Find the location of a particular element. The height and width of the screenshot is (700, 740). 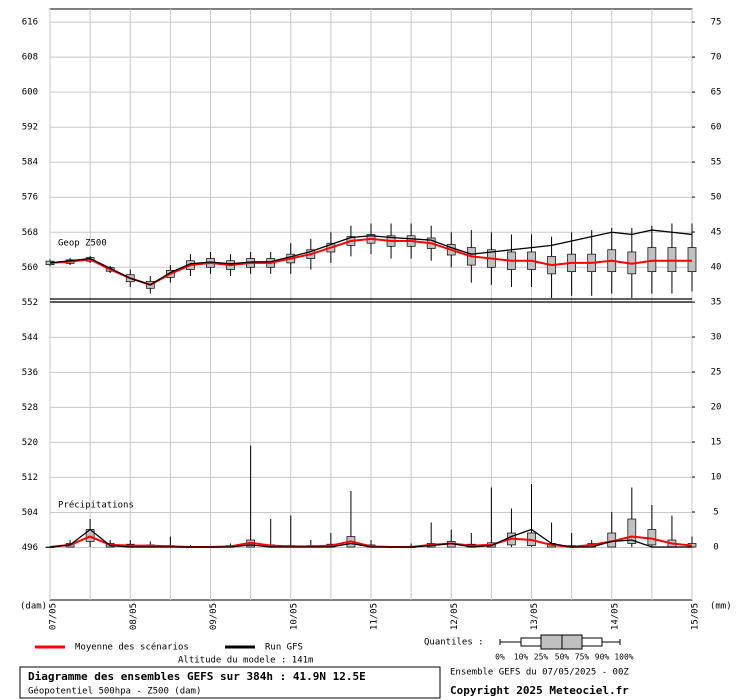

y2-tick-label: 65 is located at coordinates (716, 93).